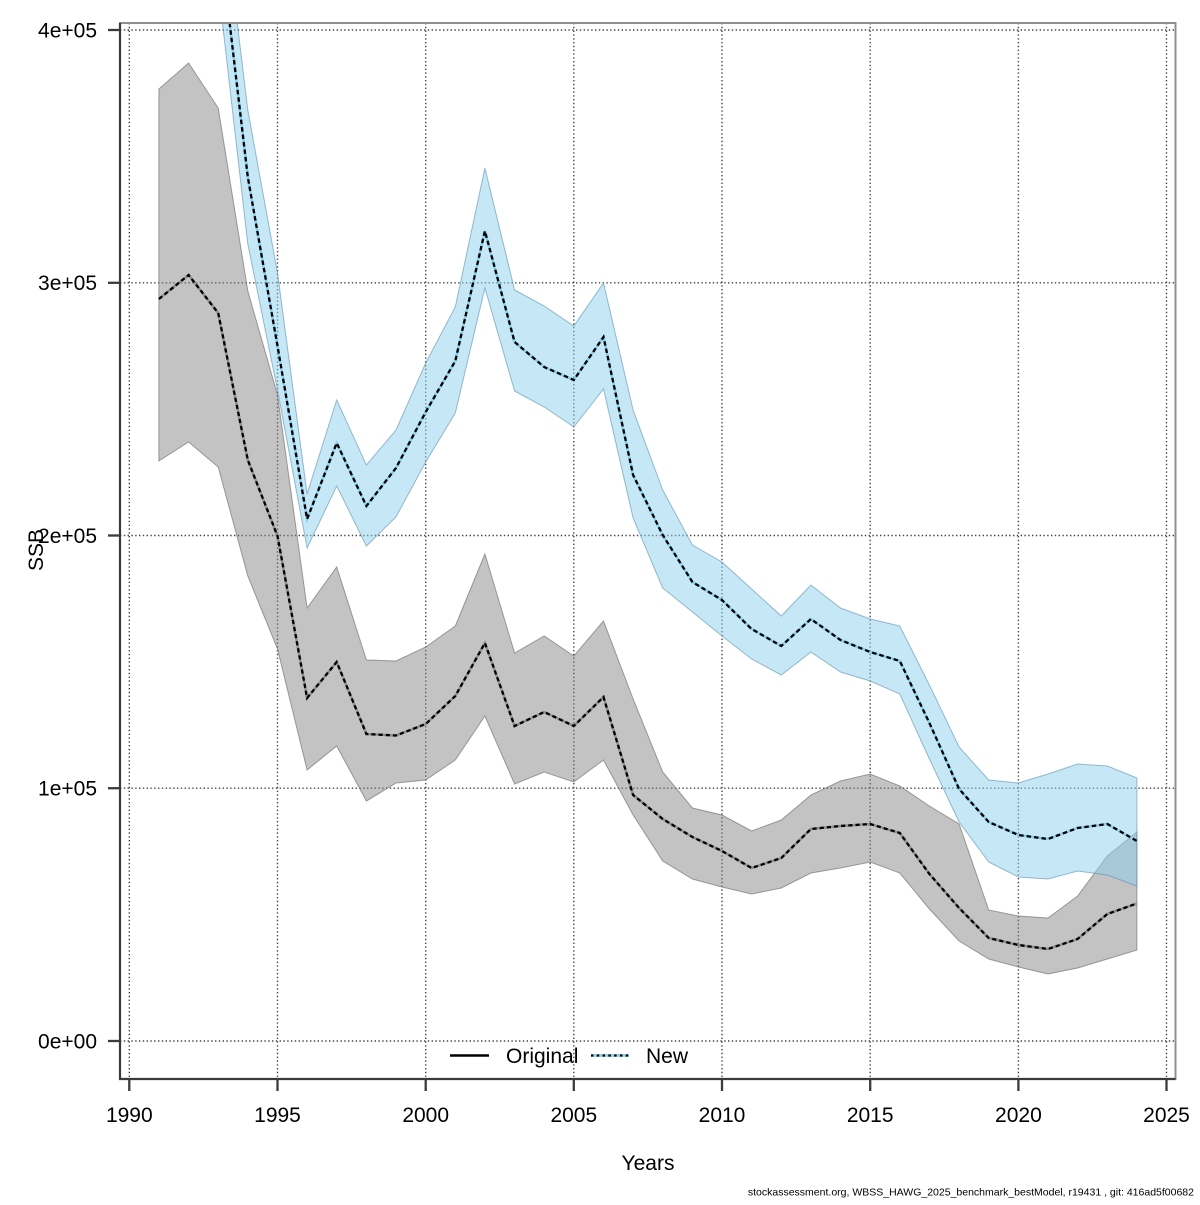  I want to click on svg-text: SSB, so click(36, 550).